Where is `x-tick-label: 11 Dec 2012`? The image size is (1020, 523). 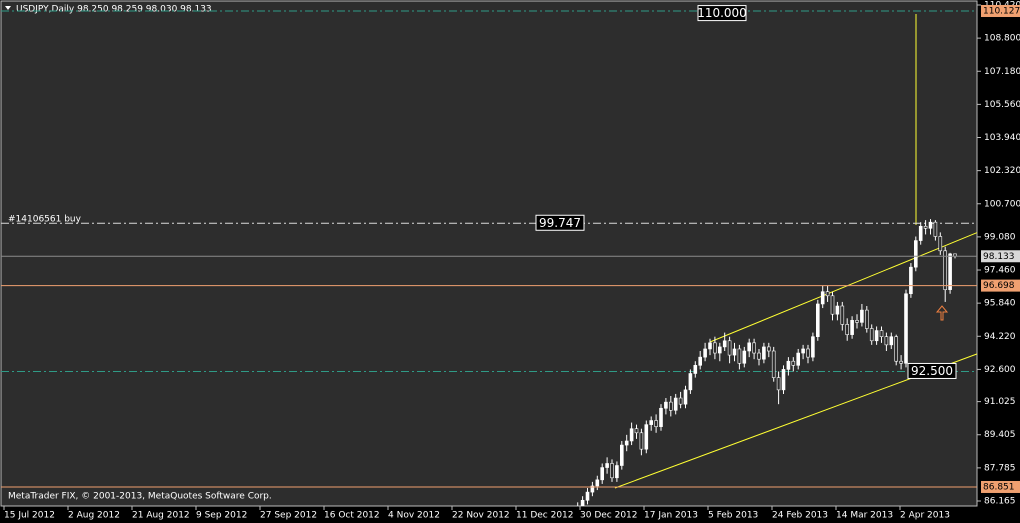 x-tick-label: 11 Dec 2012 is located at coordinates (545, 516).